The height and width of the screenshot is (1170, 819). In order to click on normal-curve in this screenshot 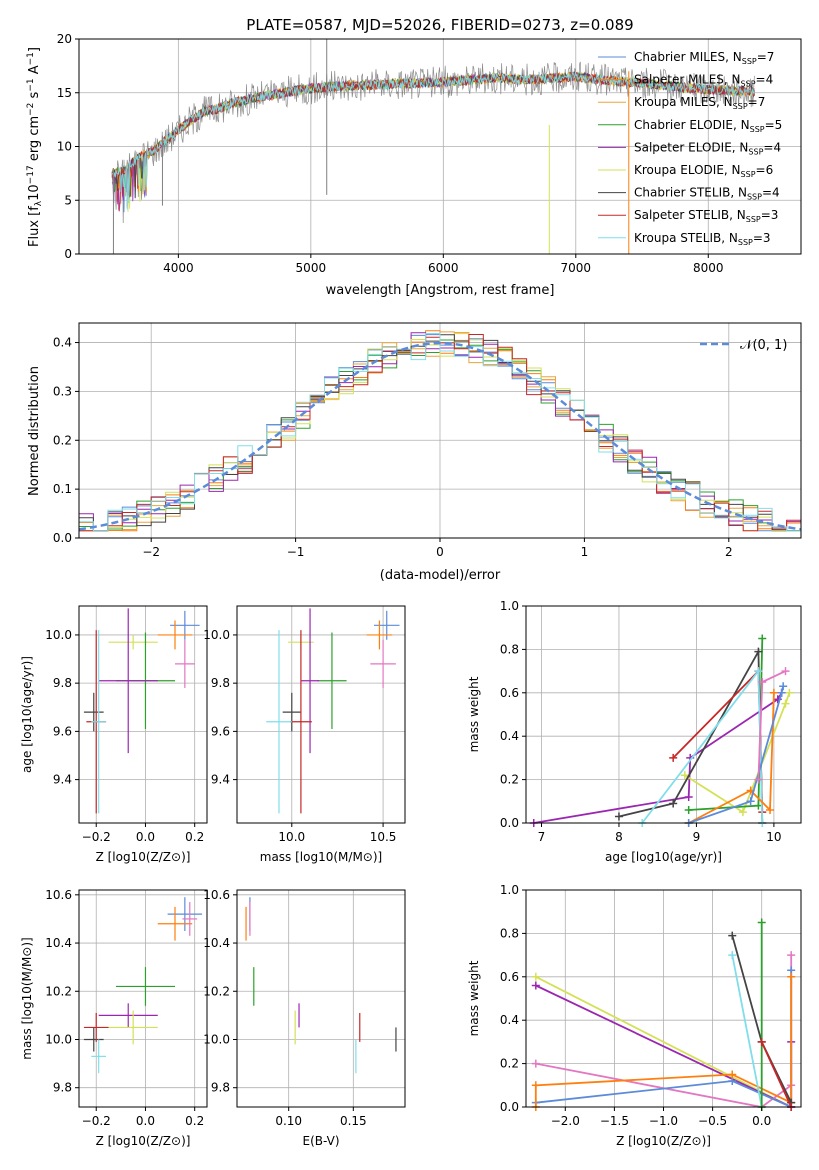, I will do `click(440, 436)`.